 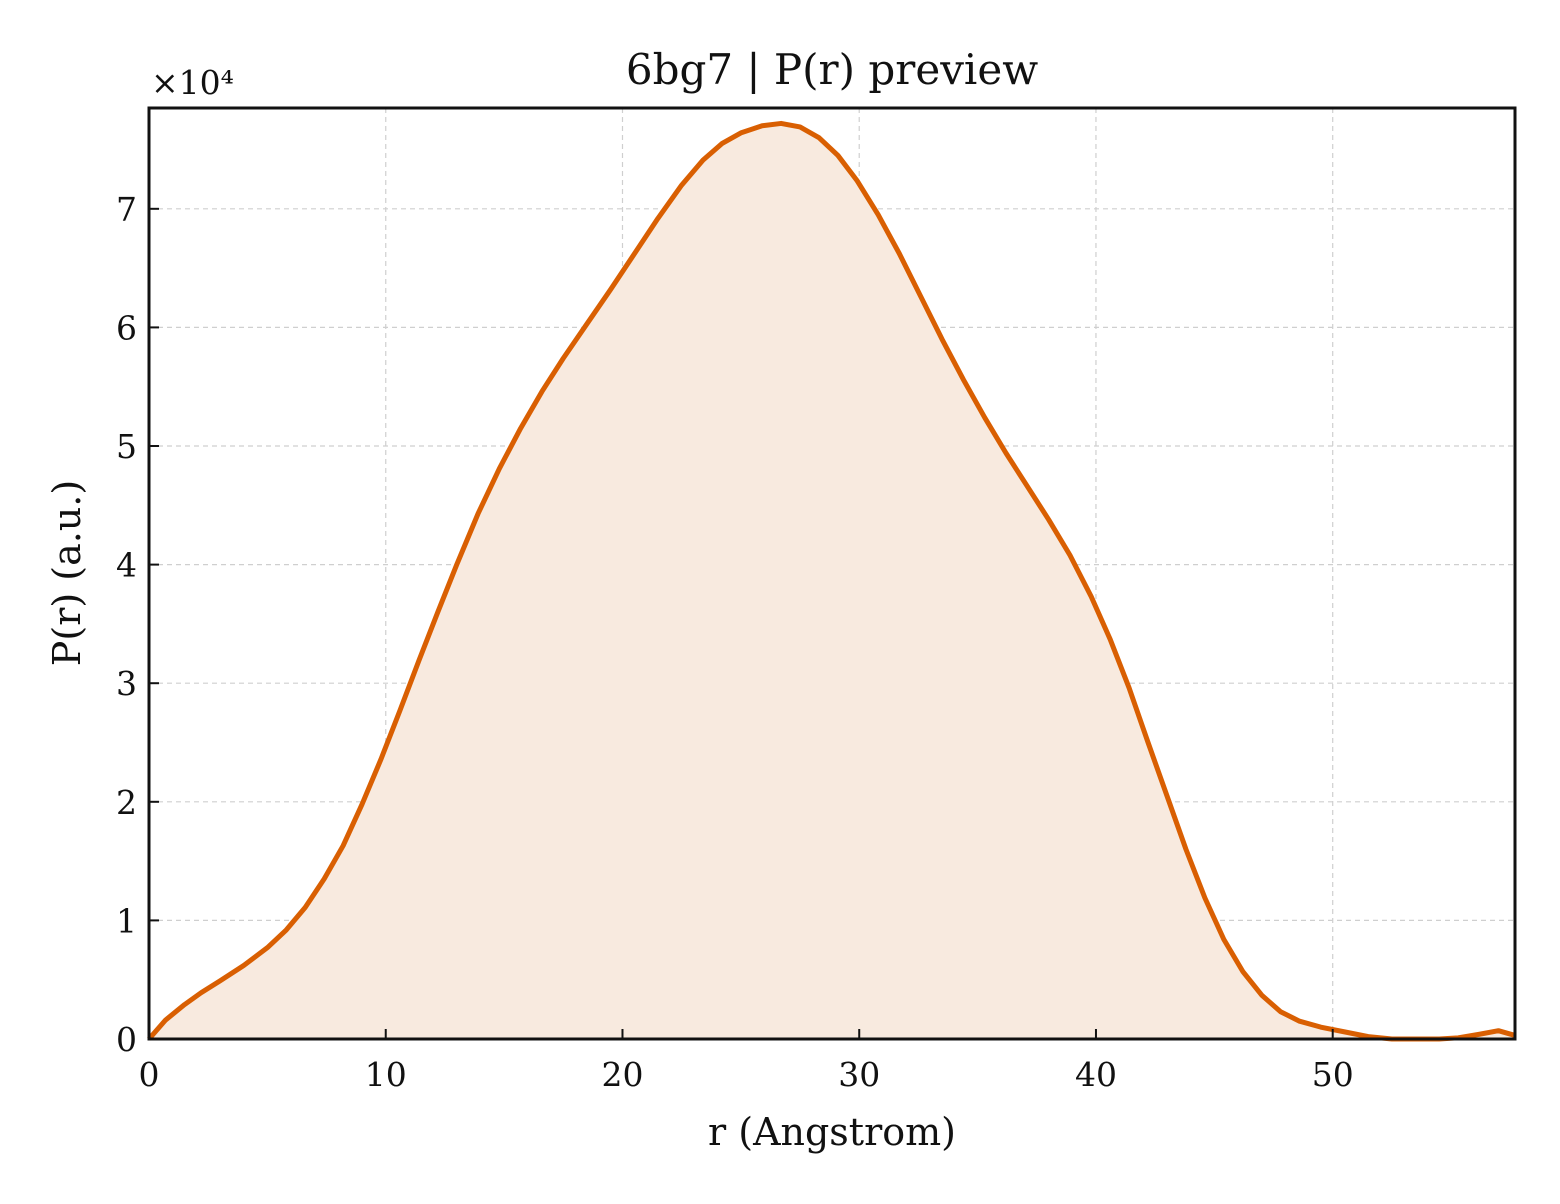 What do you see at coordinates (149, 1074) in the screenshot?
I see `x-tick-label: 0` at bounding box center [149, 1074].